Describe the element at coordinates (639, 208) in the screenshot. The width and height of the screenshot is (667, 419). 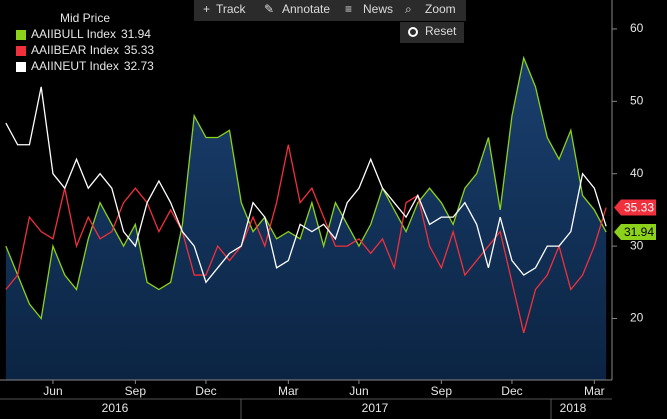
I see `axis-tag-label: 35.33` at that location.